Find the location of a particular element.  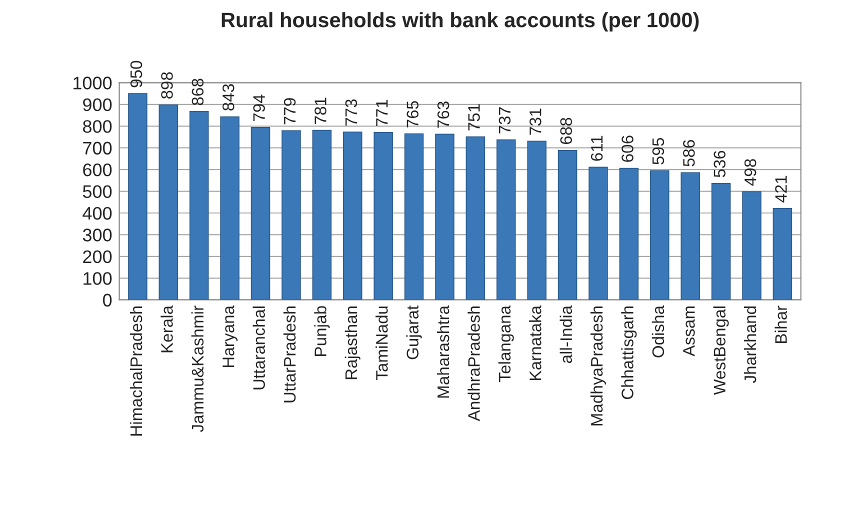

data-label: 765 is located at coordinates (412, 114).